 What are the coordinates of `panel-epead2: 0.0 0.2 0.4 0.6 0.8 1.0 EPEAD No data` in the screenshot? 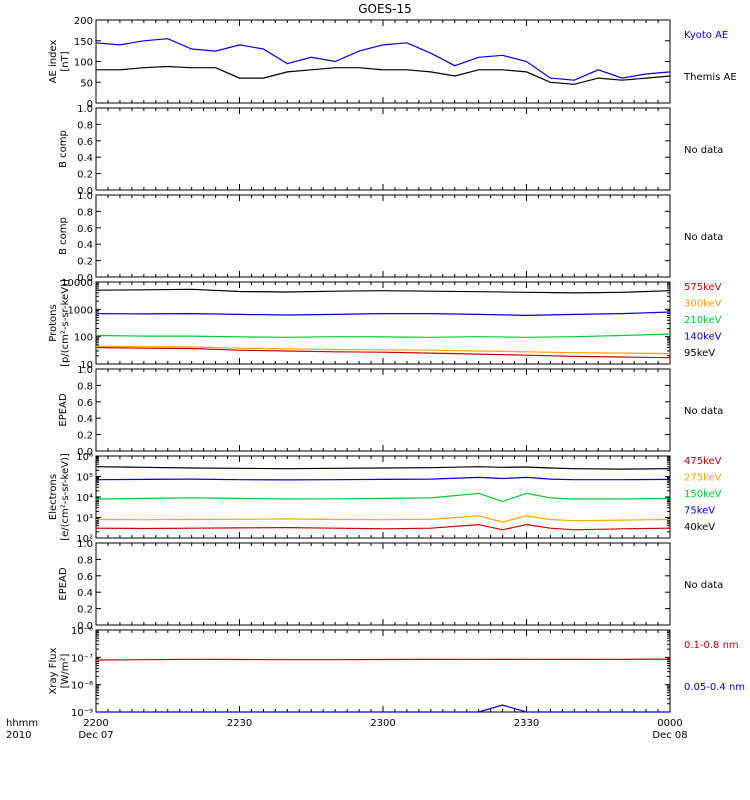 It's located at (390, 585).